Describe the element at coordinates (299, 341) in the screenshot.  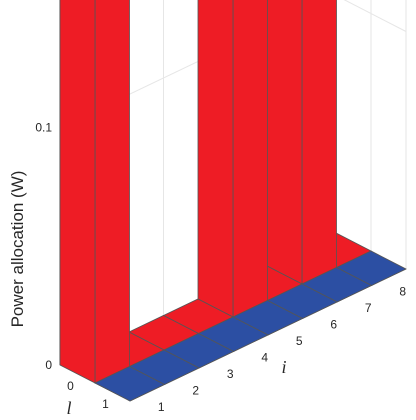
I see `i-tick-label-4: 5` at that location.